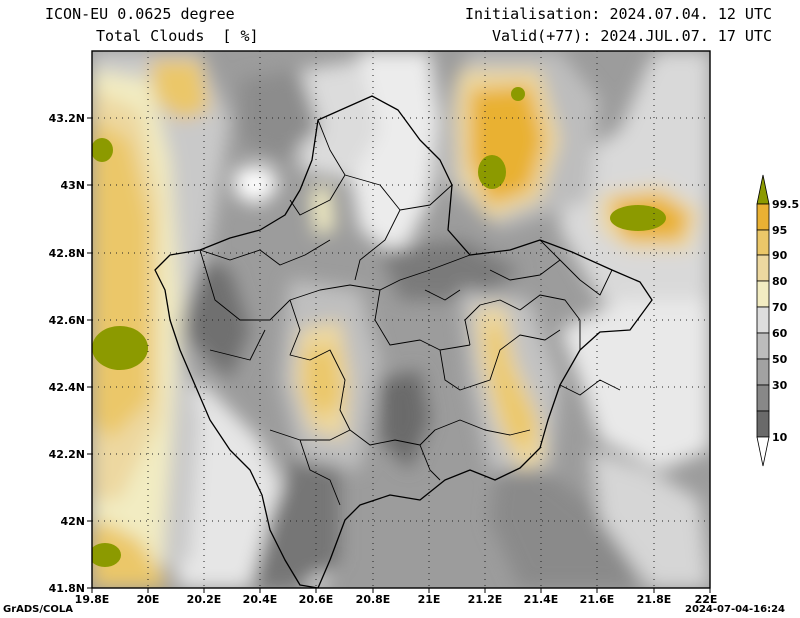 The image size is (800, 618). Describe the element at coordinates (38, 609) in the screenshot. I see `software-credit: GrADS/COLA` at that location.